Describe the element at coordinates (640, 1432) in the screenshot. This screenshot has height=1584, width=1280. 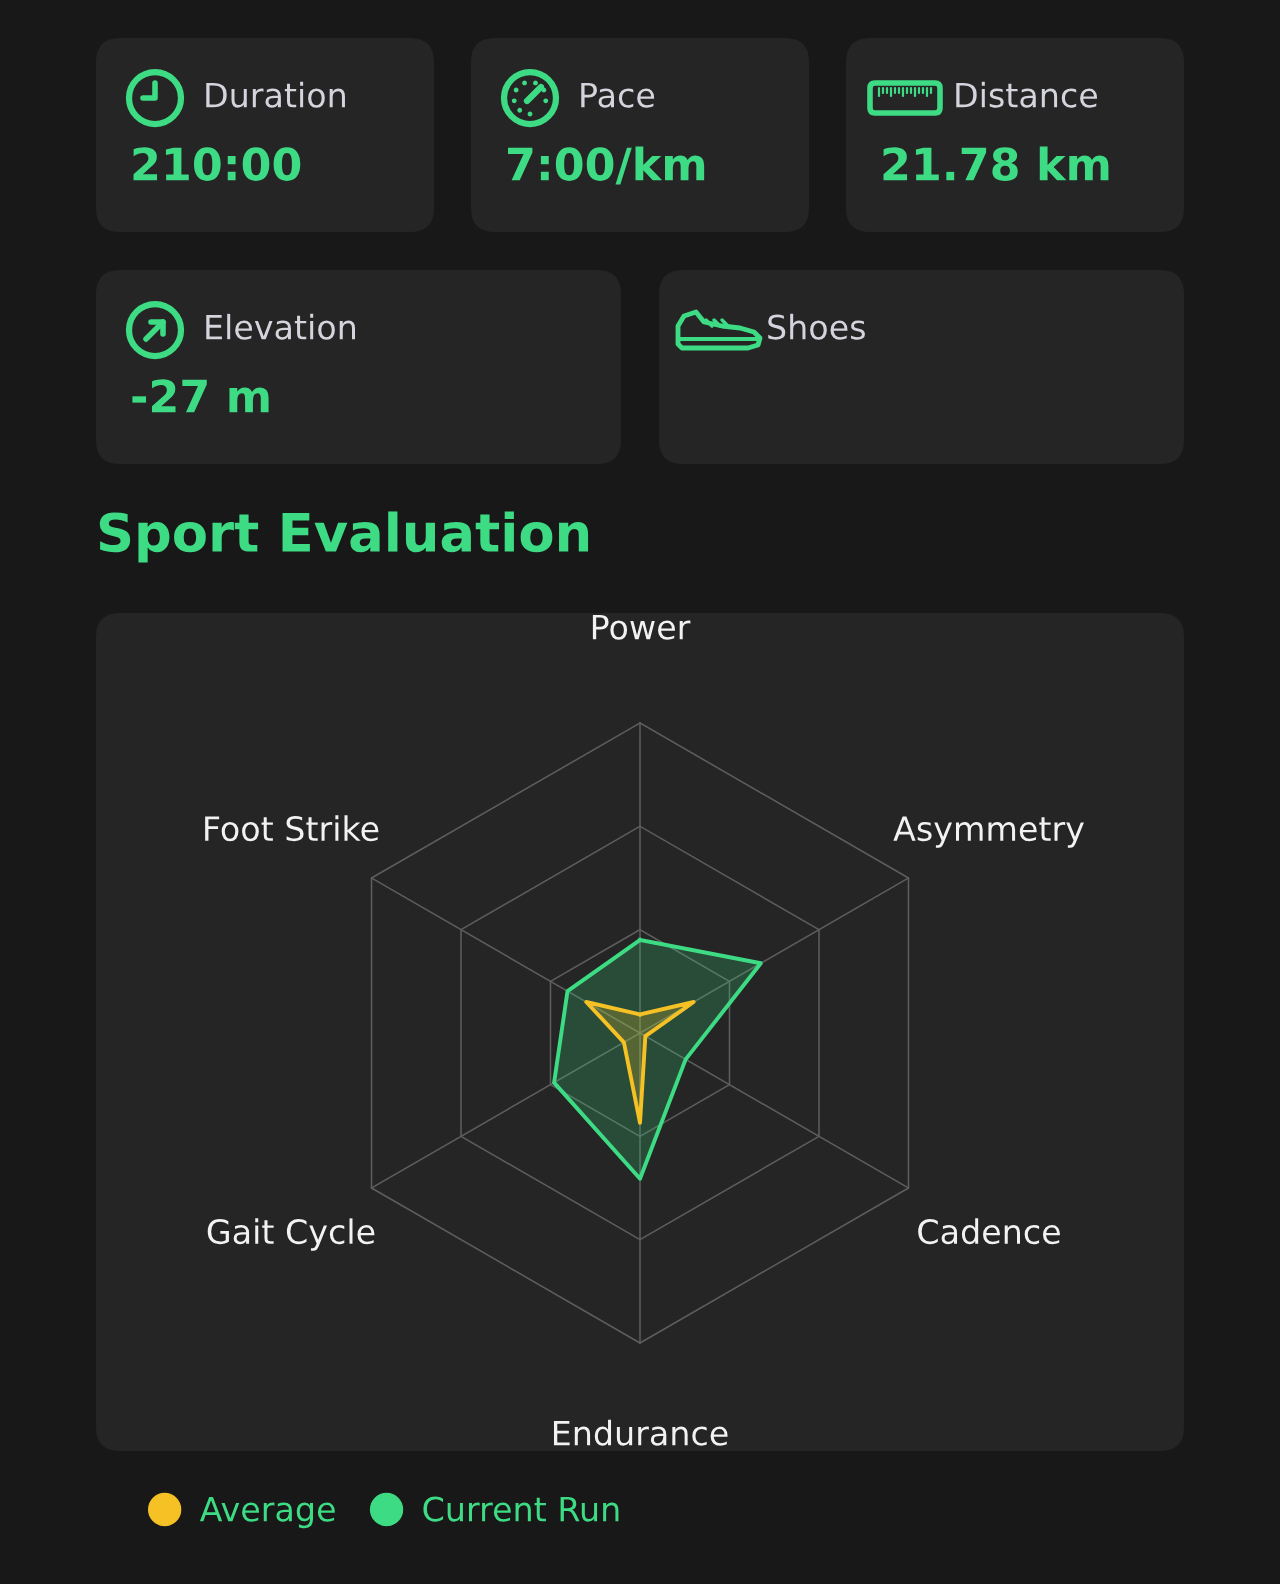
I see `spoke-label: Endurance` at that location.